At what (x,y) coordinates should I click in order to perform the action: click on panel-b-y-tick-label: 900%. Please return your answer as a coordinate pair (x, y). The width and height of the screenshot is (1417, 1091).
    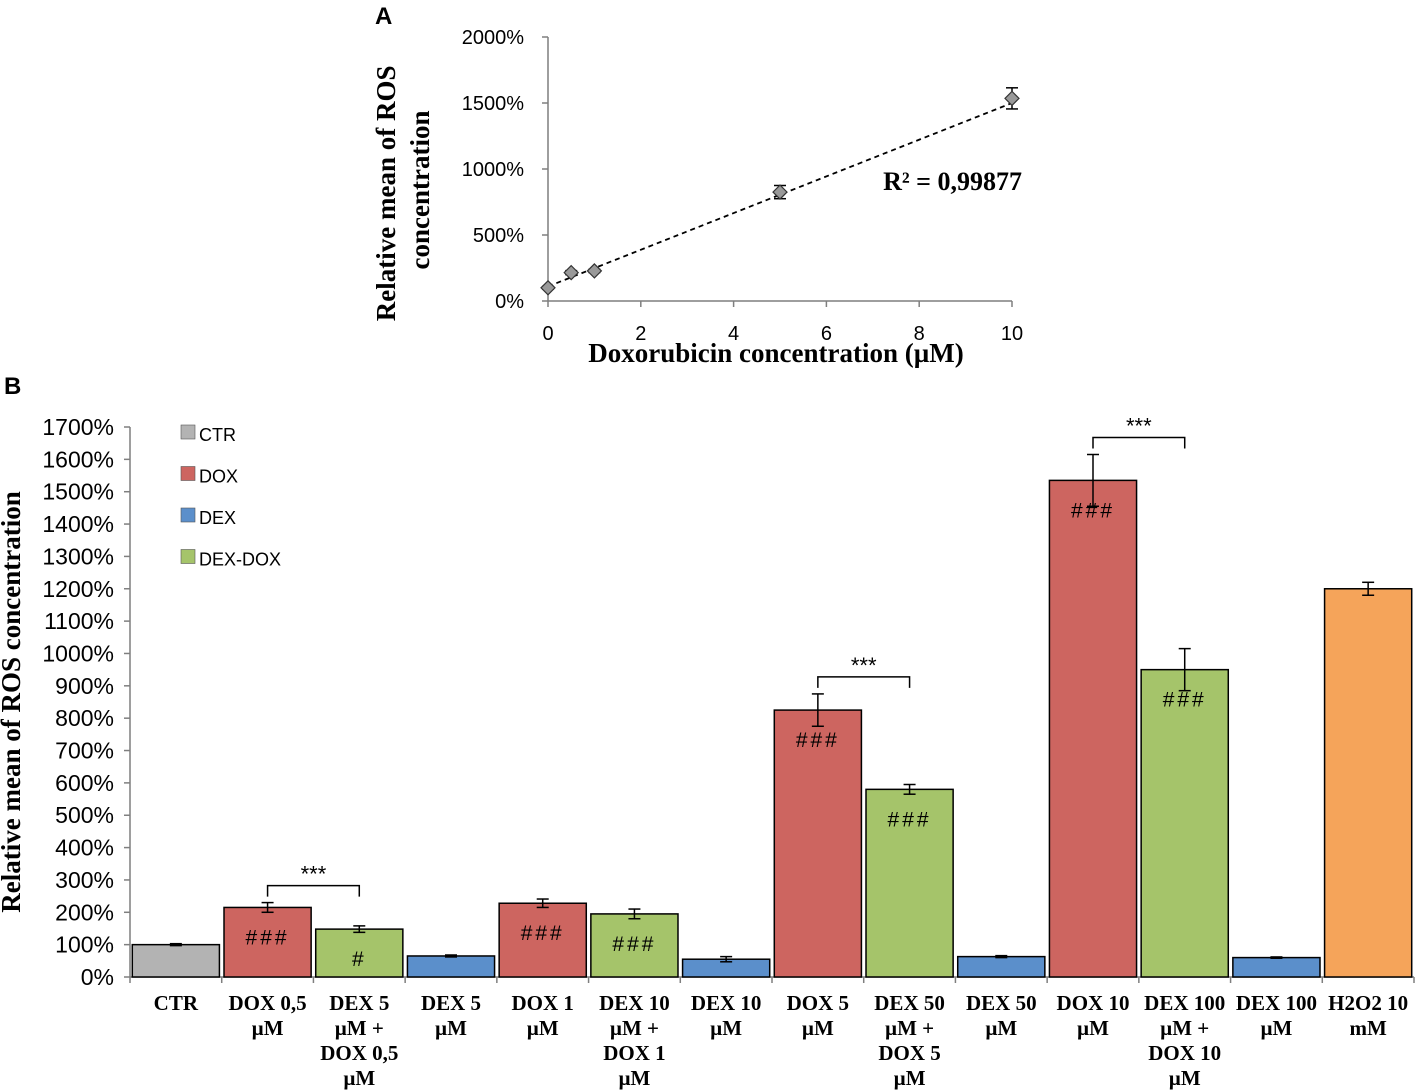
    Looking at the image, I should click on (84, 686).